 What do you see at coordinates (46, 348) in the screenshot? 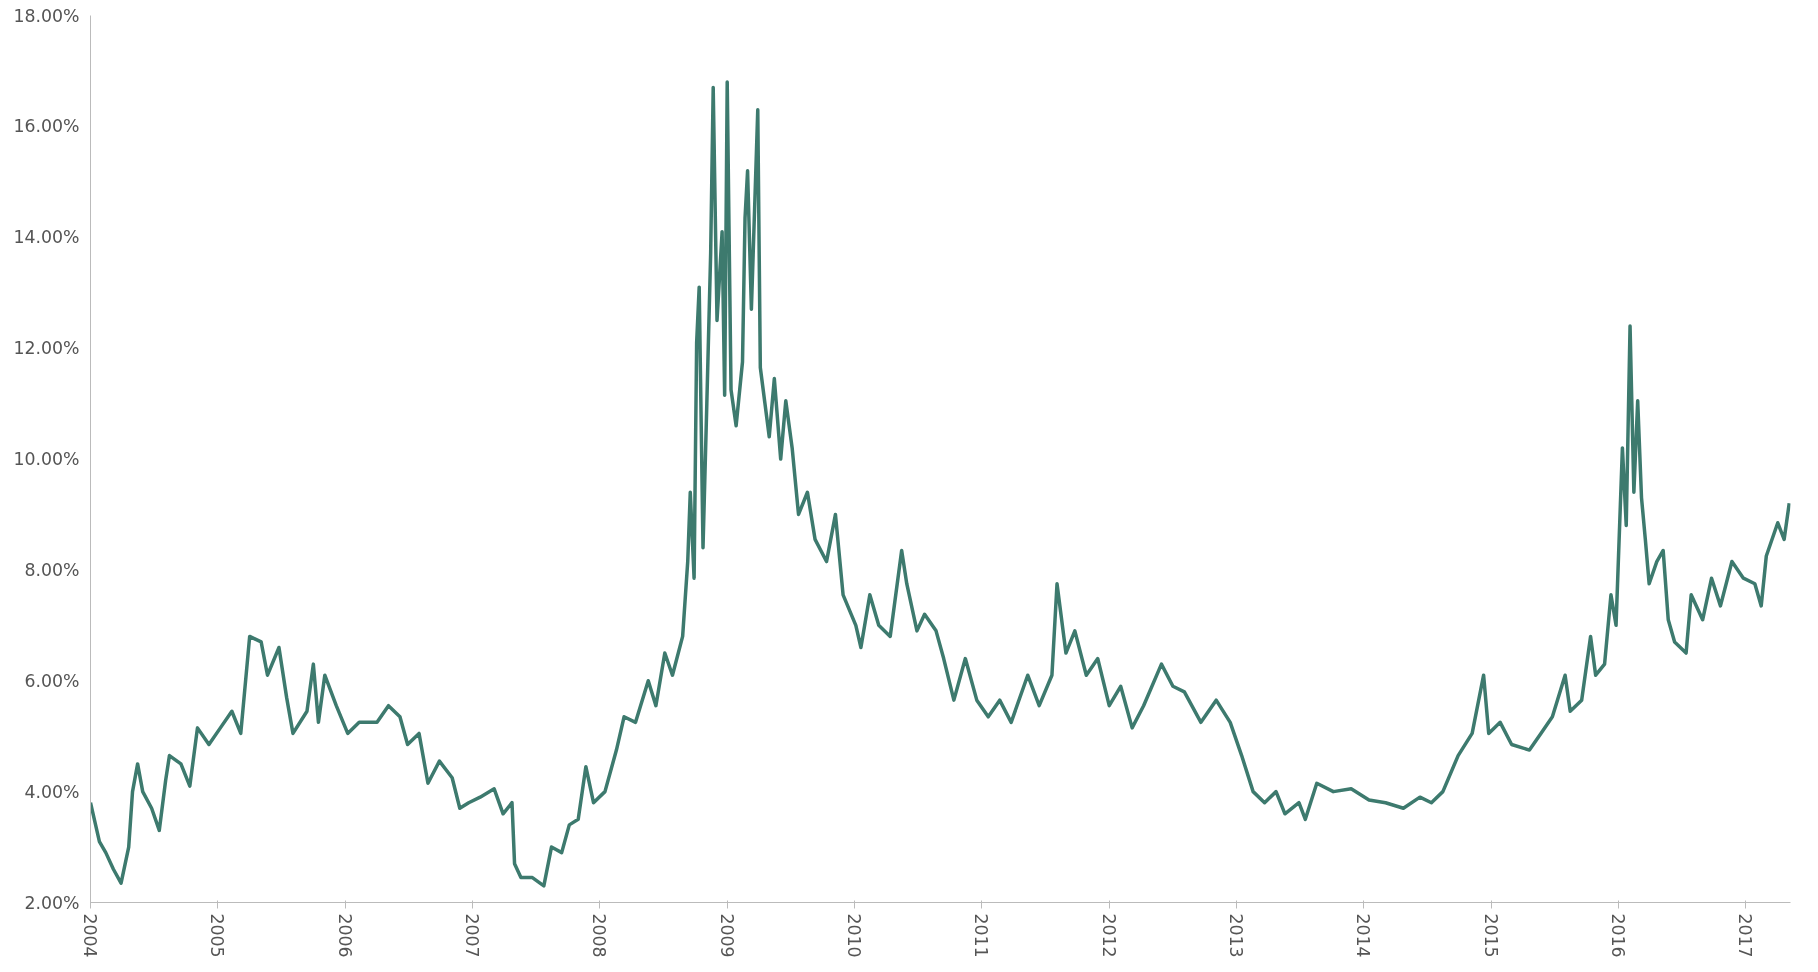
I see `y-tick-label: 12.00%` at bounding box center [46, 348].